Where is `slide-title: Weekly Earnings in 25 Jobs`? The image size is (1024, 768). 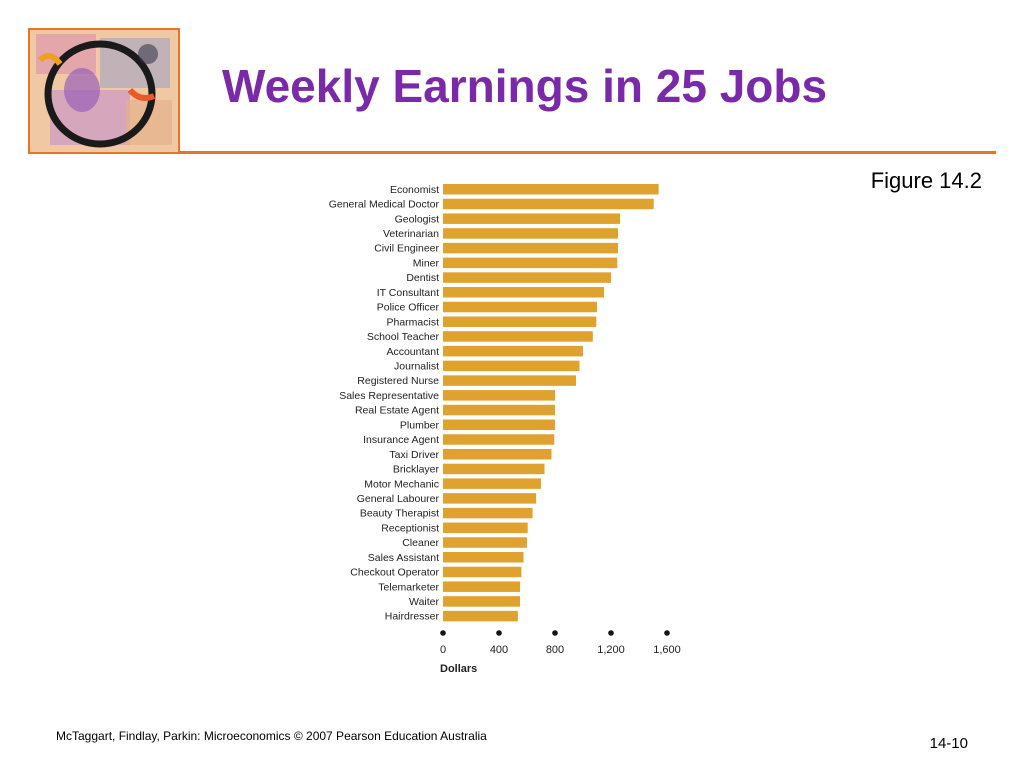 slide-title: Weekly Earnings in 25 Jobs is located at coordinates (525, 86).